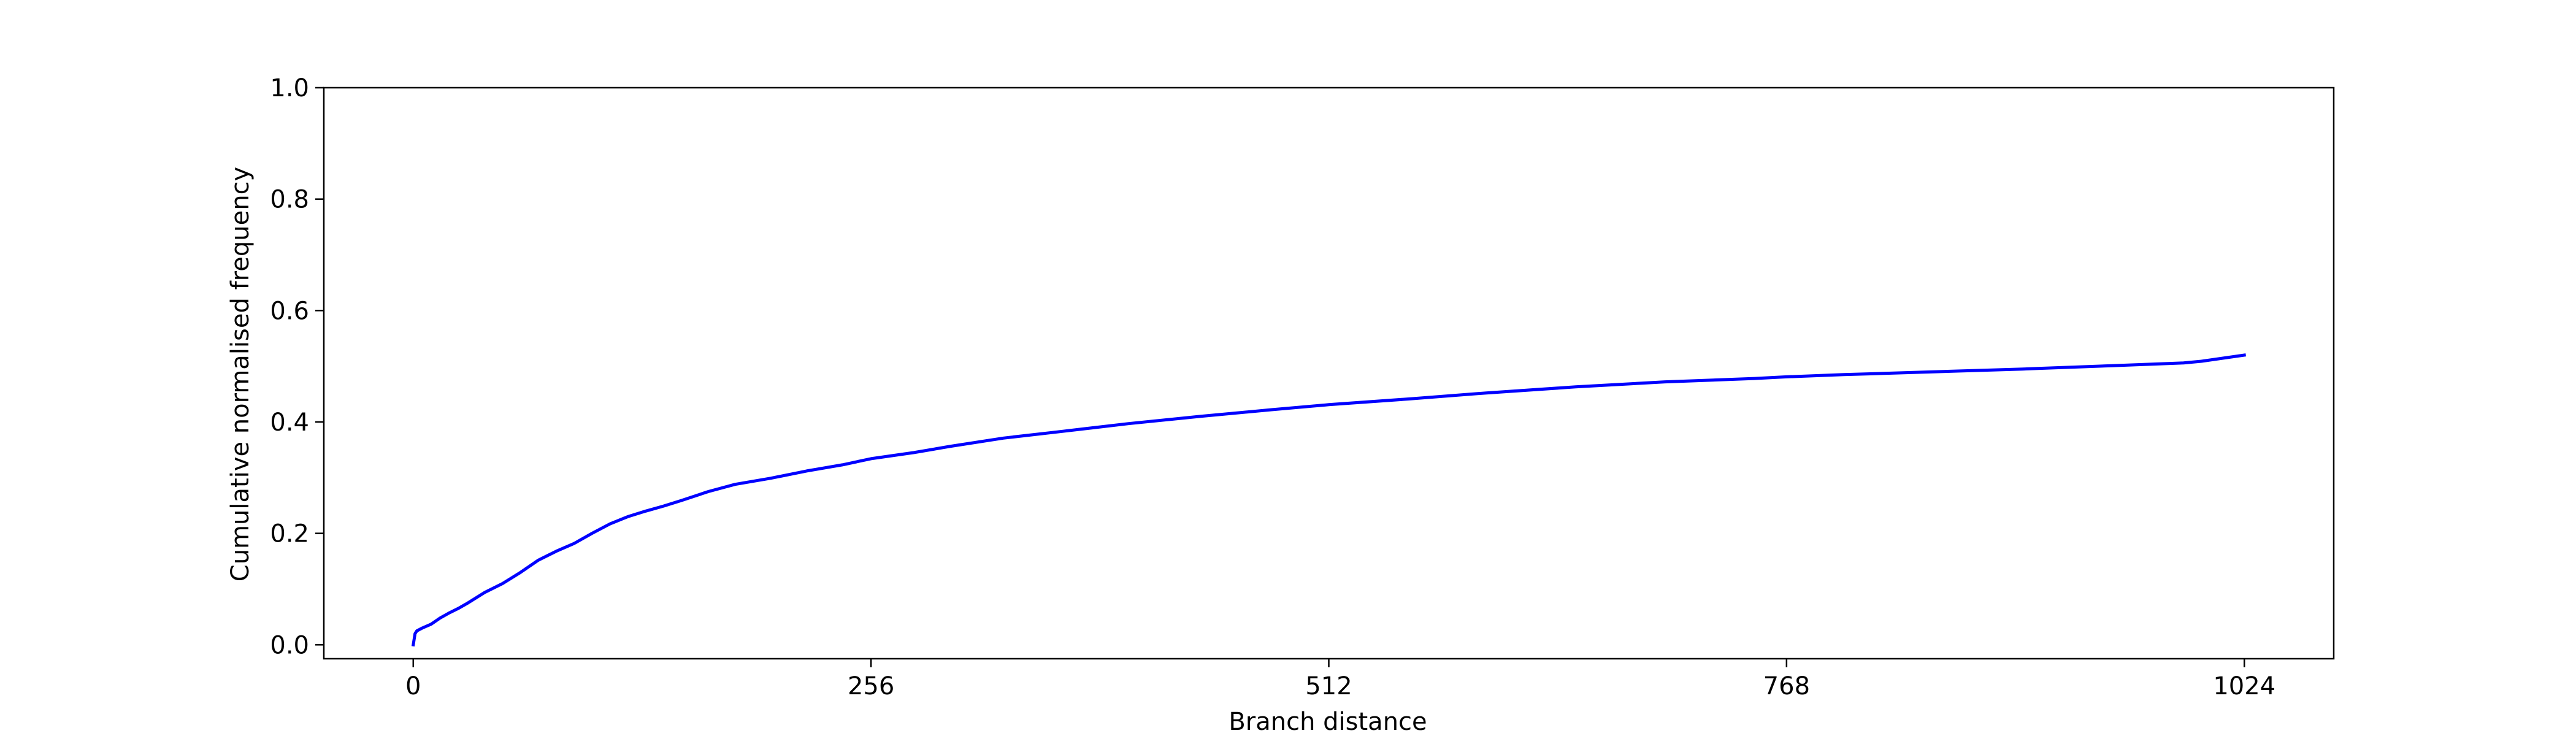 The width and height of the screenshot is (2576, 736). What do you see at coordinates (2244, 686) in the screenshot?
I see `x-tick-label: 1024` at bounding box center [2244, 686].